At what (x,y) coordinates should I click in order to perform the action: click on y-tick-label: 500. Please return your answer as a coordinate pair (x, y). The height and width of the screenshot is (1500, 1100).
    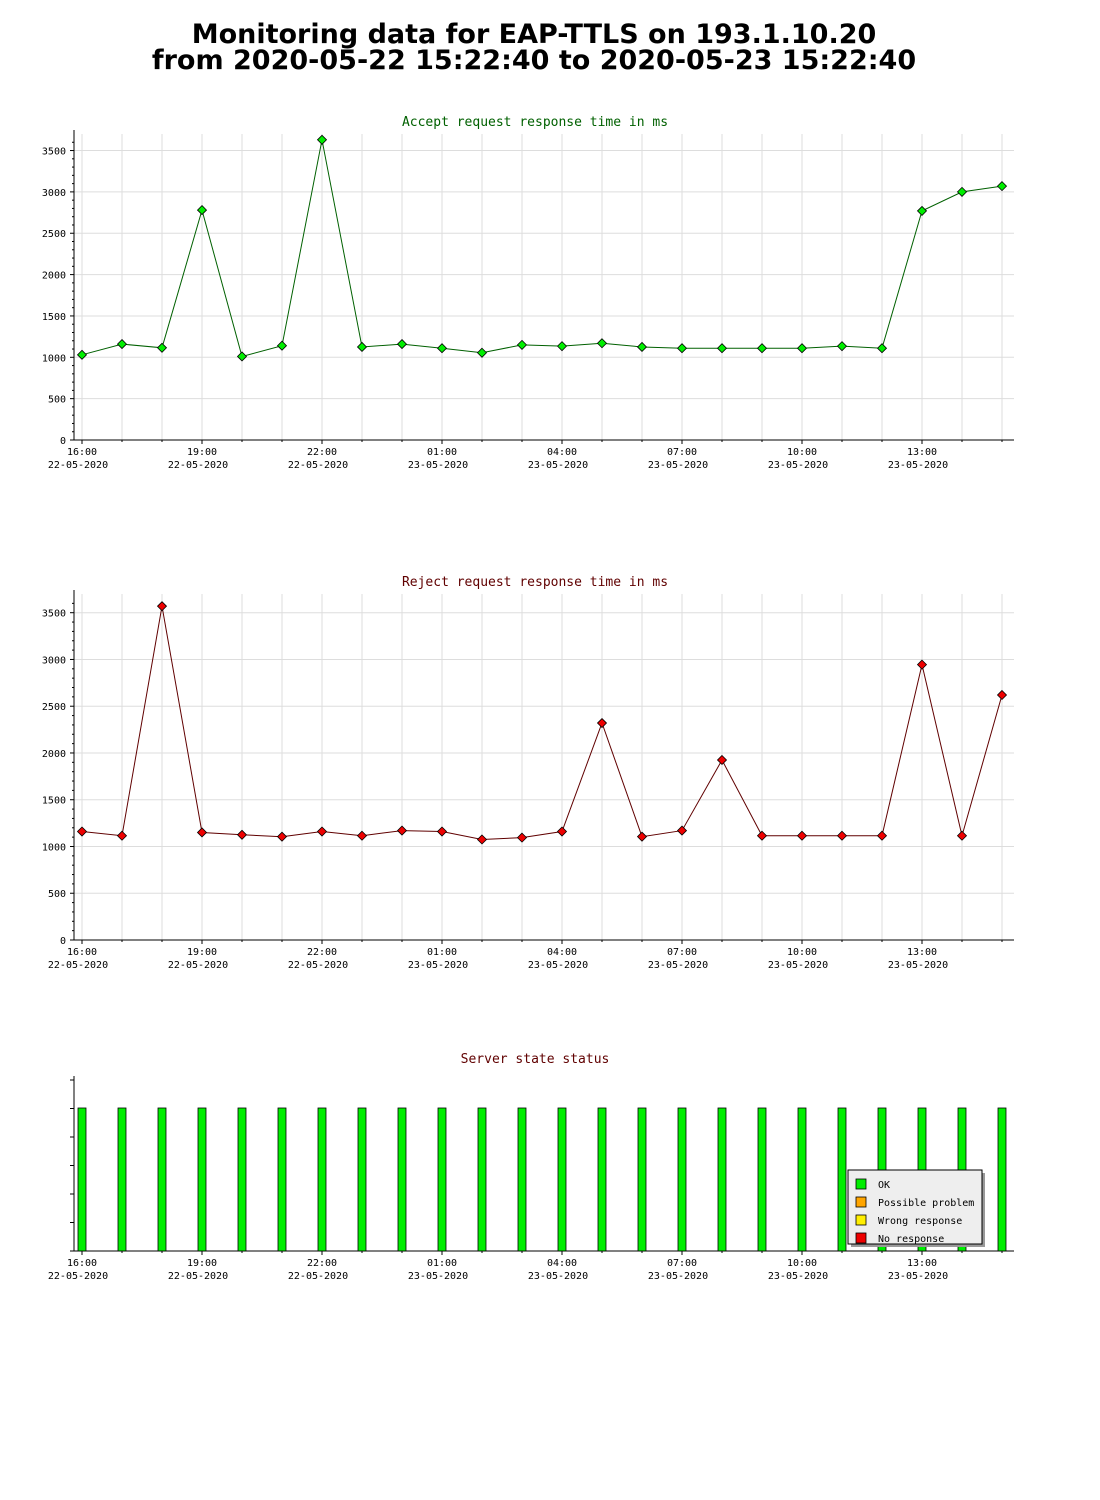
    Looking at the image, I should click on (57, 894).